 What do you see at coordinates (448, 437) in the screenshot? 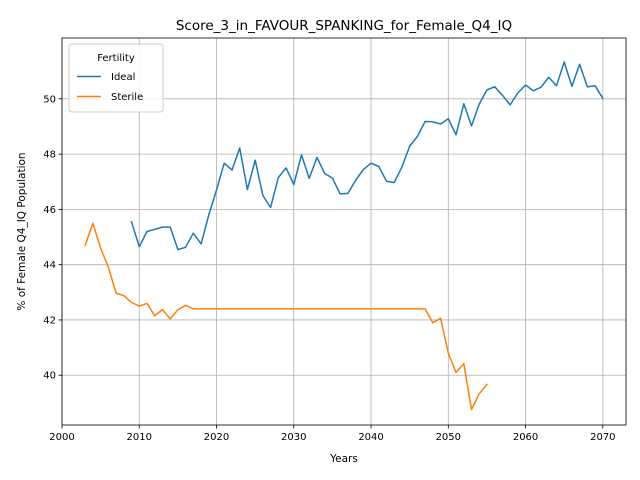
I see `x-tick-label: 2050` at bounding box center [448, 437].